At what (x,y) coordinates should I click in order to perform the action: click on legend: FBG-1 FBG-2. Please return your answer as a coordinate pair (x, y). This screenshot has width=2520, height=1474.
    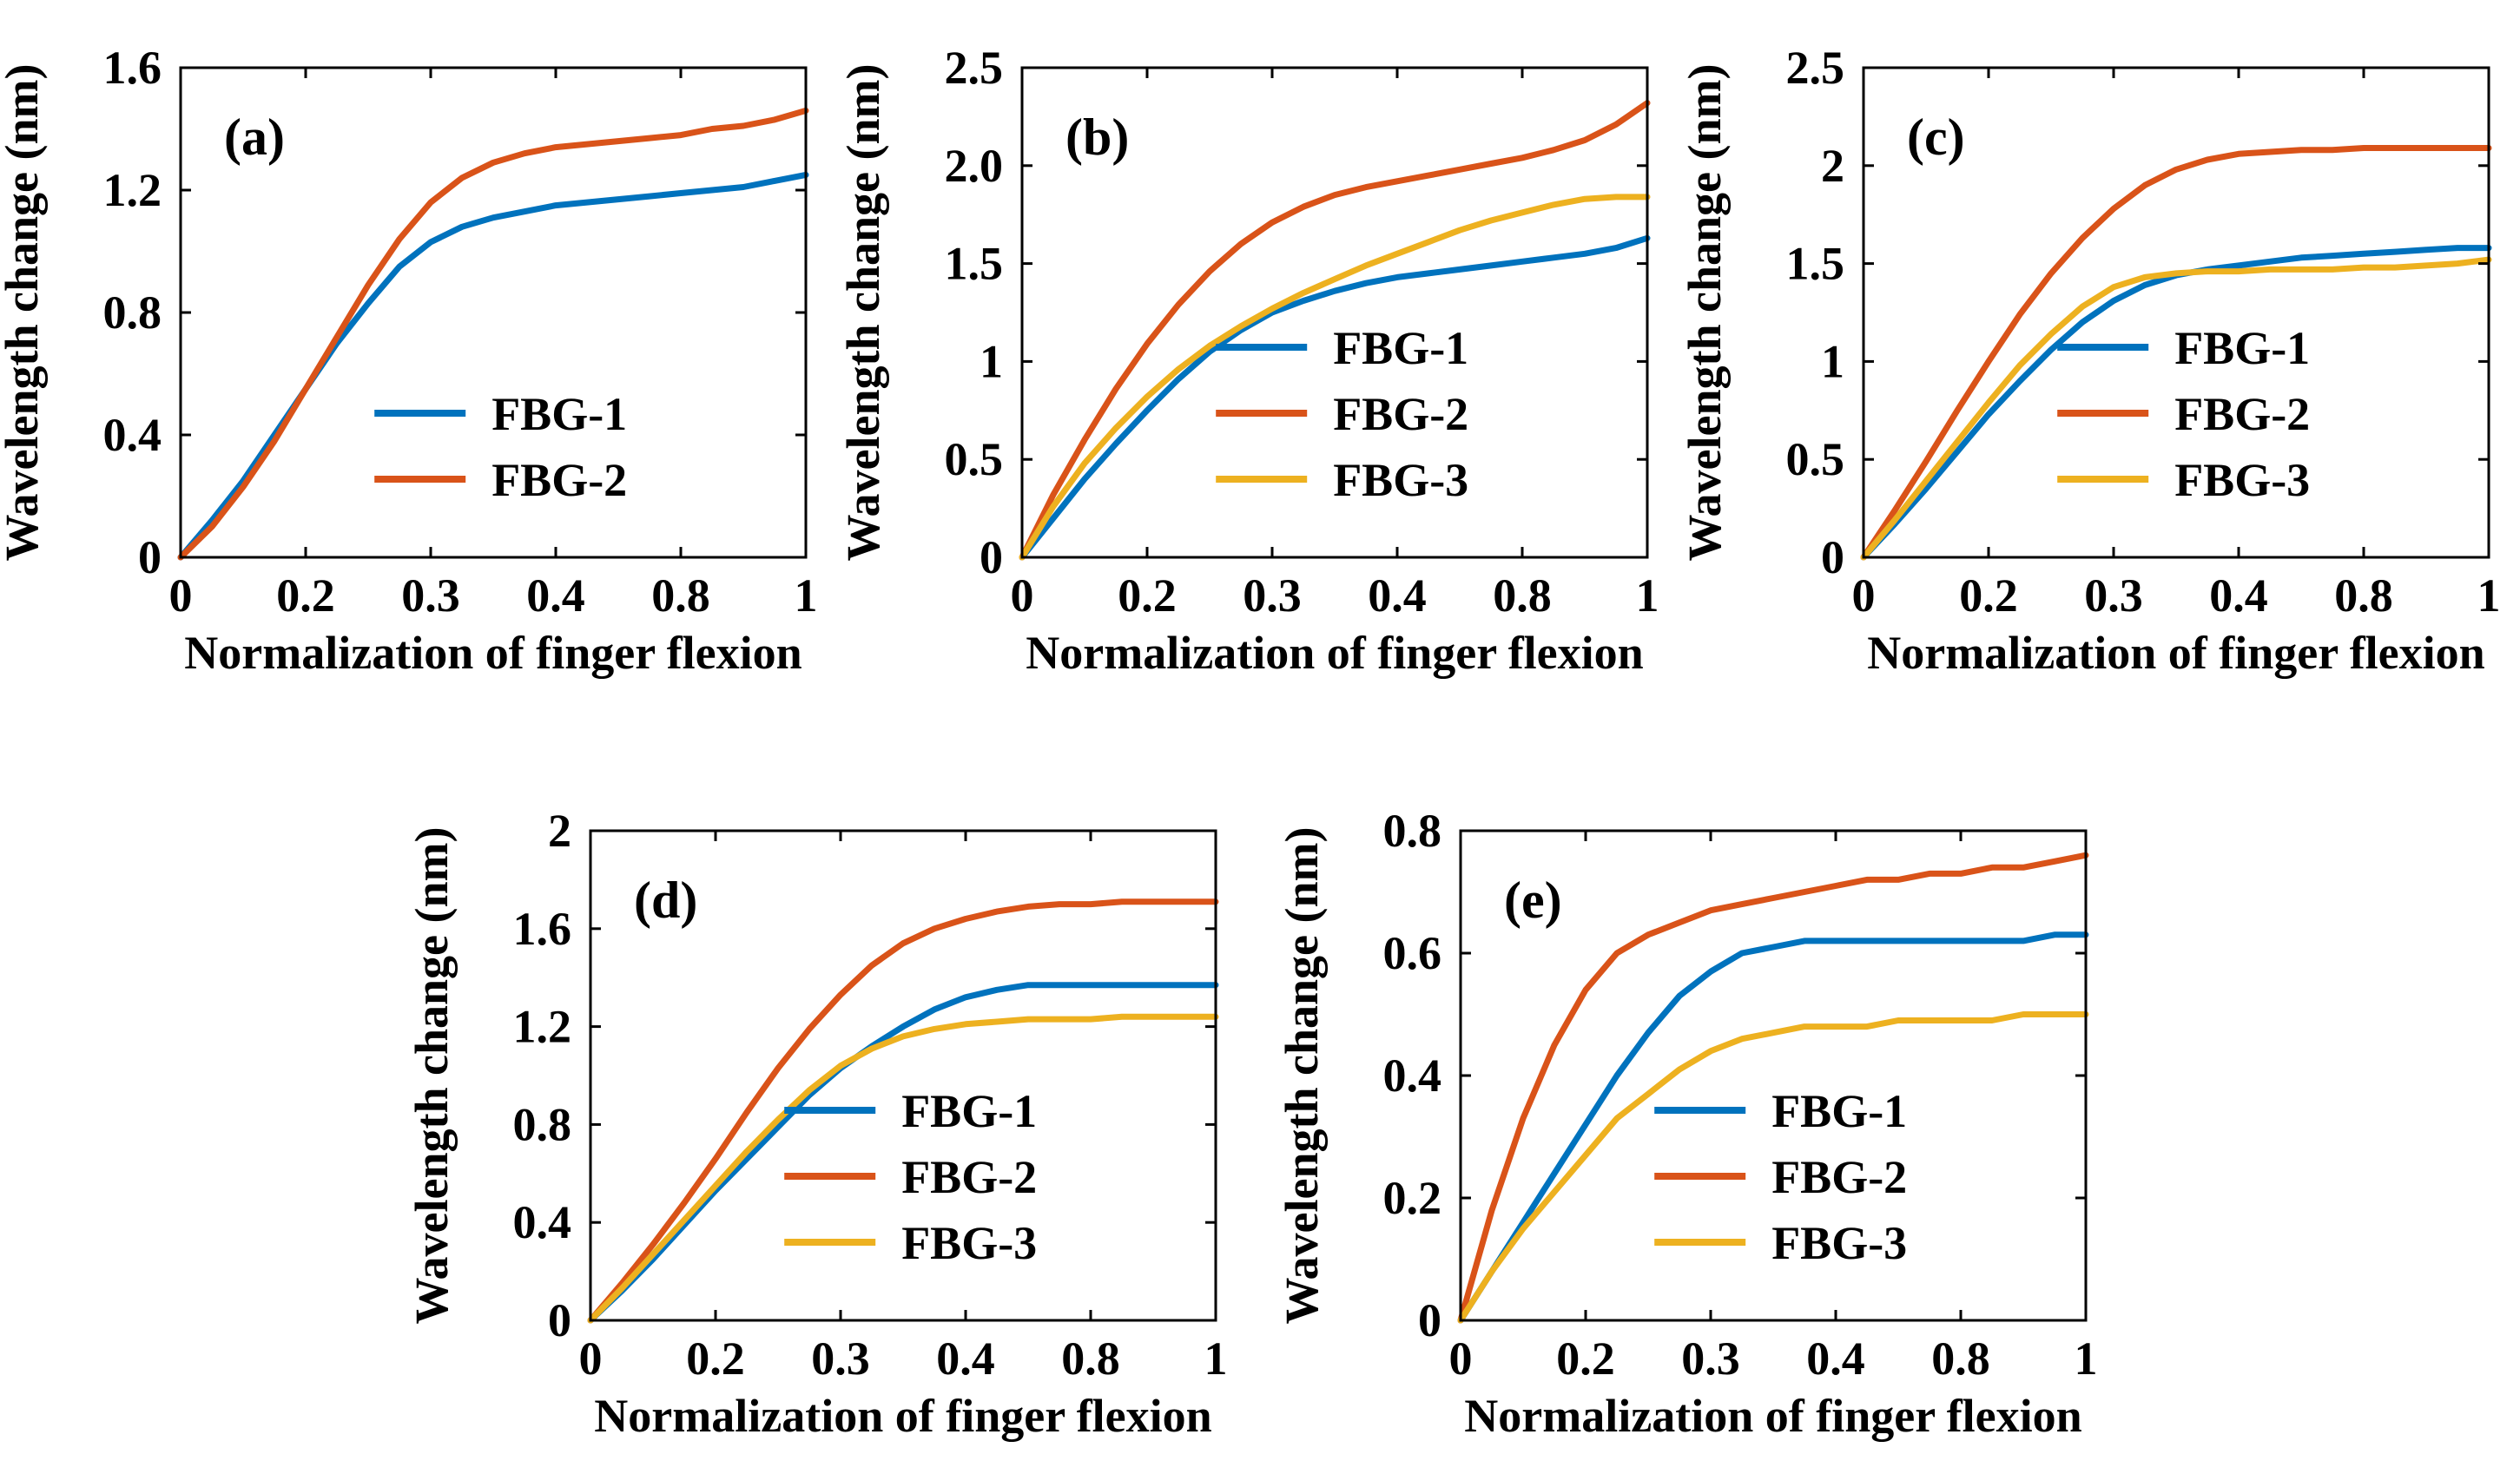
    Looking at the image, I should click on (500, 447).